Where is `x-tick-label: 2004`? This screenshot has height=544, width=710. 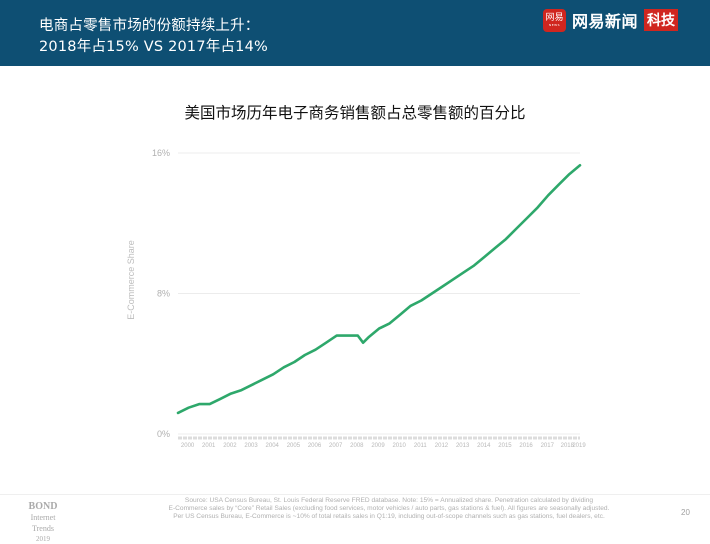
x-tick-label: 2004 is located at coordinates (273, 446).